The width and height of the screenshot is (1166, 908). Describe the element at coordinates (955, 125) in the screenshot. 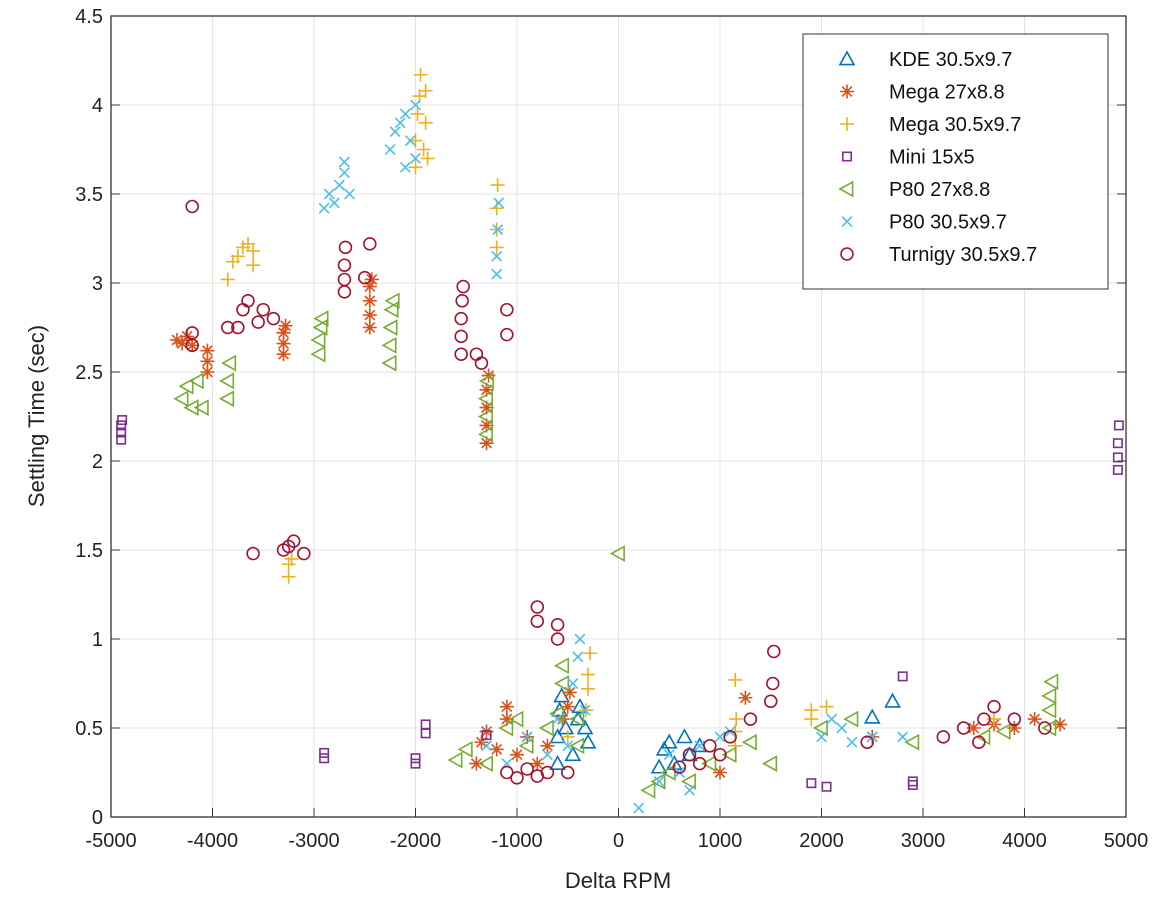

I see `legend-label: Mega 30.5x9.7` at that location.